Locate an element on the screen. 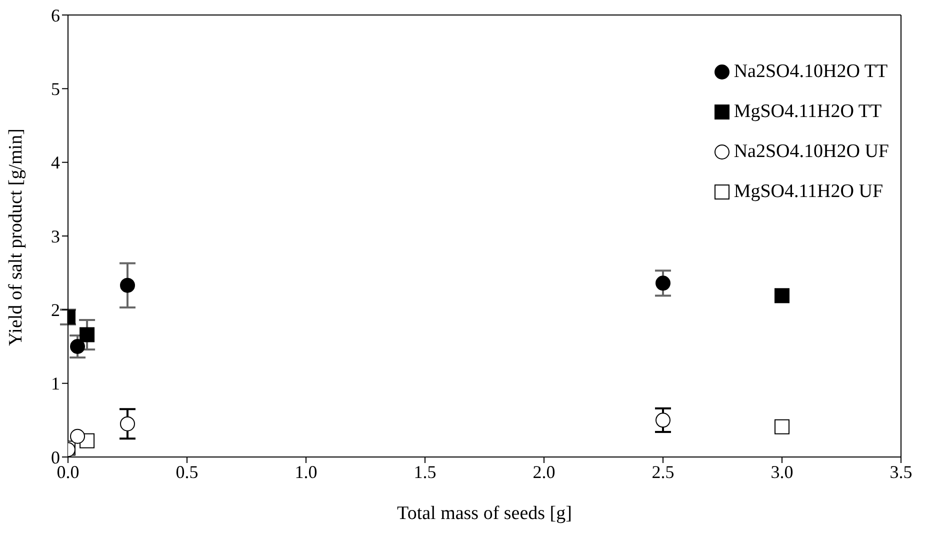  x-tick-label: 2.0 is located at coordinates (544, 472).